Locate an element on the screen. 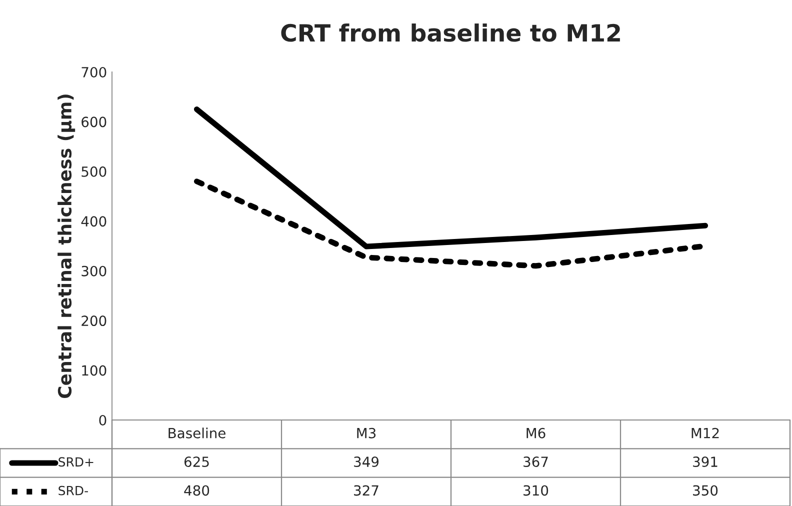 The image size is (792, 506). data-label: 349 is located at coordinates (366, 462).